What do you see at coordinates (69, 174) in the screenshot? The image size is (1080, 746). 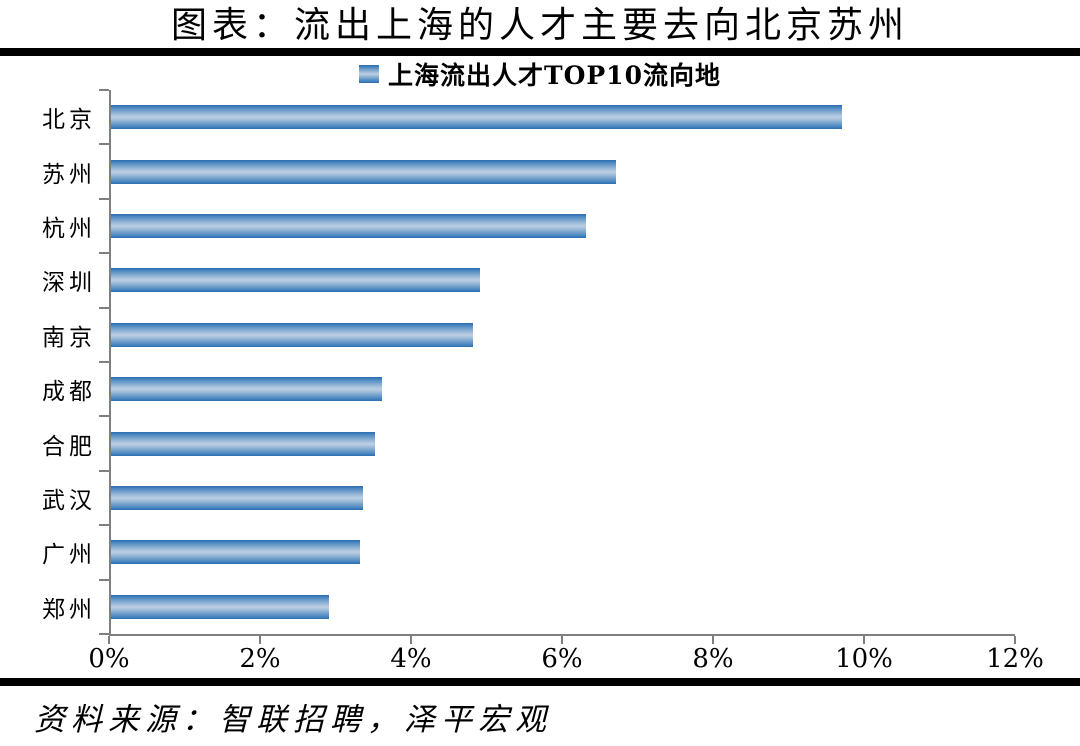 I see `category-label: 苏州` at bounding box center [69, 174].